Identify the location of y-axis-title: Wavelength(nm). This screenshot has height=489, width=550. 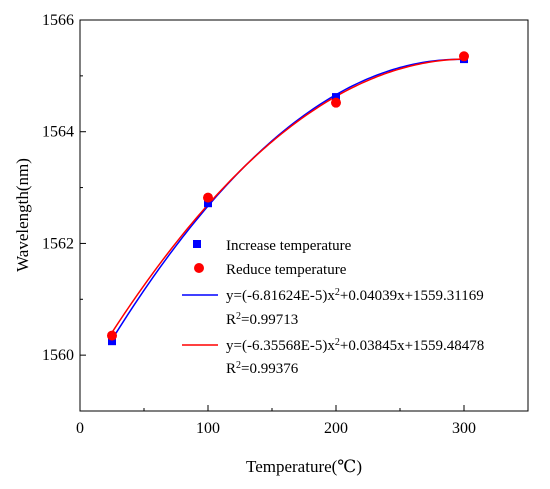
(22, 215).